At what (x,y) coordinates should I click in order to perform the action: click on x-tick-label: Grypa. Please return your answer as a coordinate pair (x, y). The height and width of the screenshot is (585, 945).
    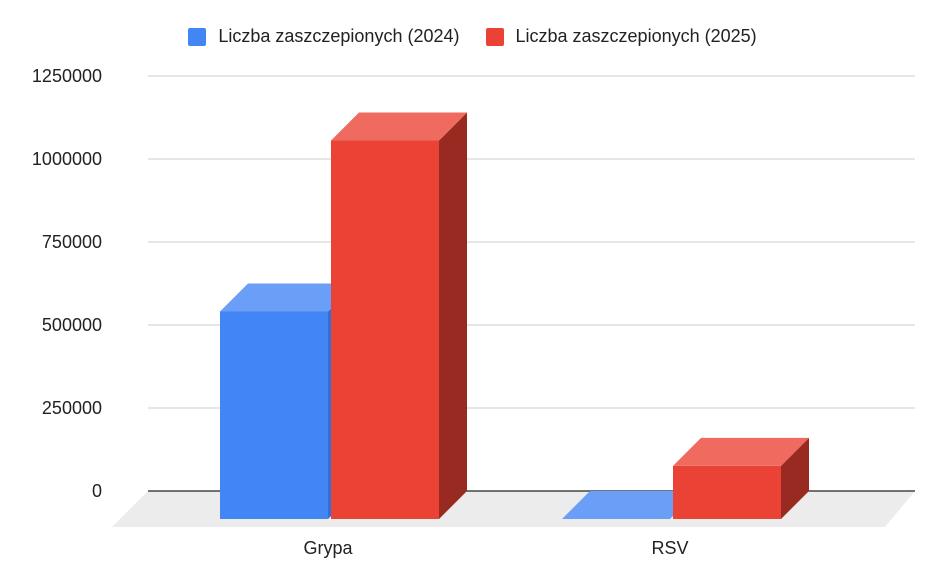
    Looking at the image, I should click on (328, 548).